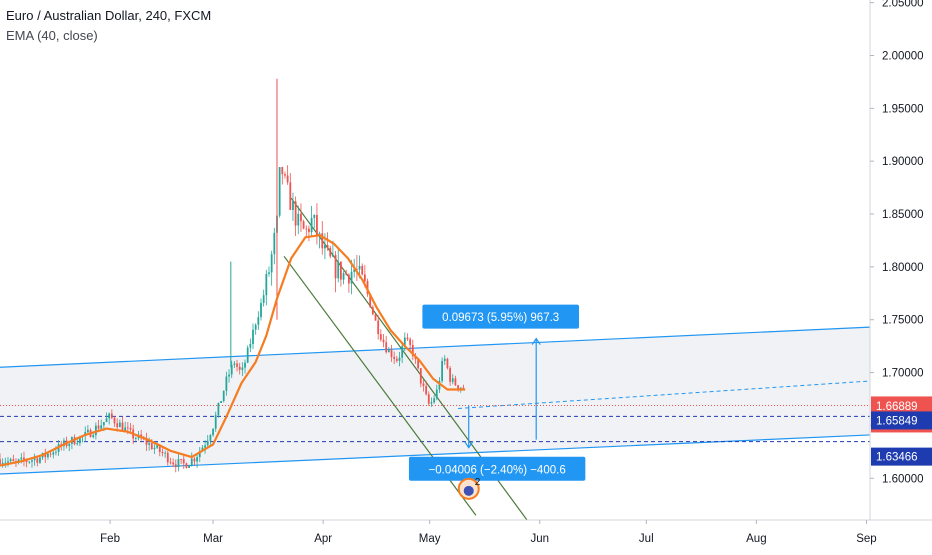  What do you see at coordinates (664, 394) in the screenshot?
I see `channel-midline-projection` at bounding box center [664, 394].